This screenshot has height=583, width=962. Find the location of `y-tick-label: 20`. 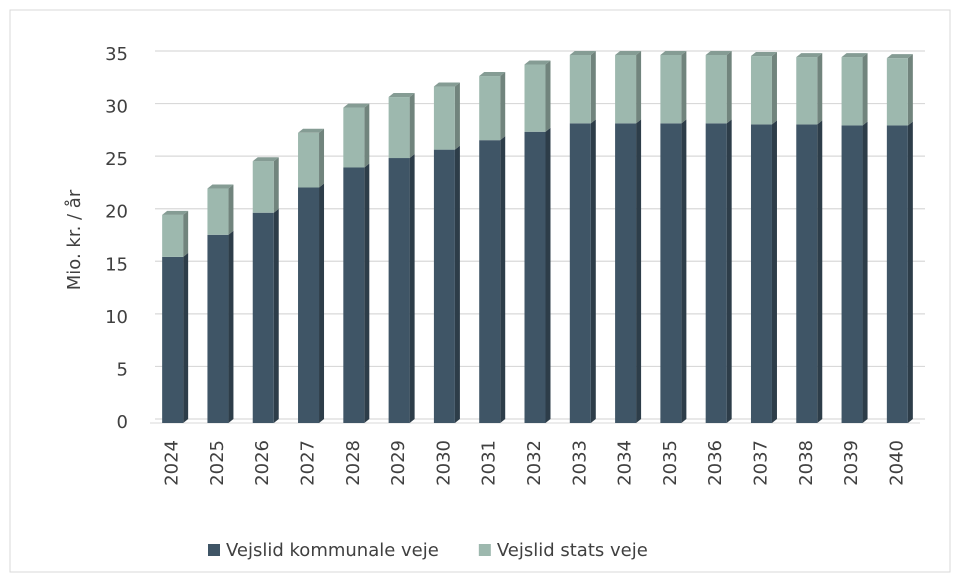

y-tick-label: 20 is located at coordinates (116, 212).